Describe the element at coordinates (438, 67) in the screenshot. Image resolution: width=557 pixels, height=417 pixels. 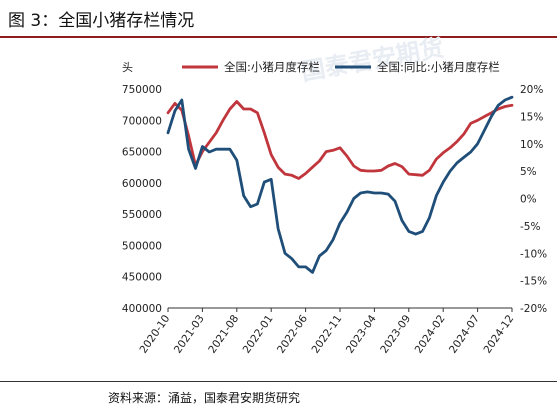
I see `legend-label: 全国:同比:小猪月度存栏` at that location.